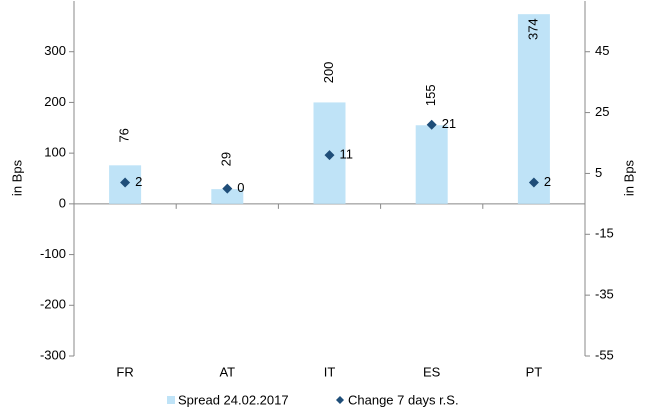  I want to click on bar-value-label: 155, so click(430, 95).